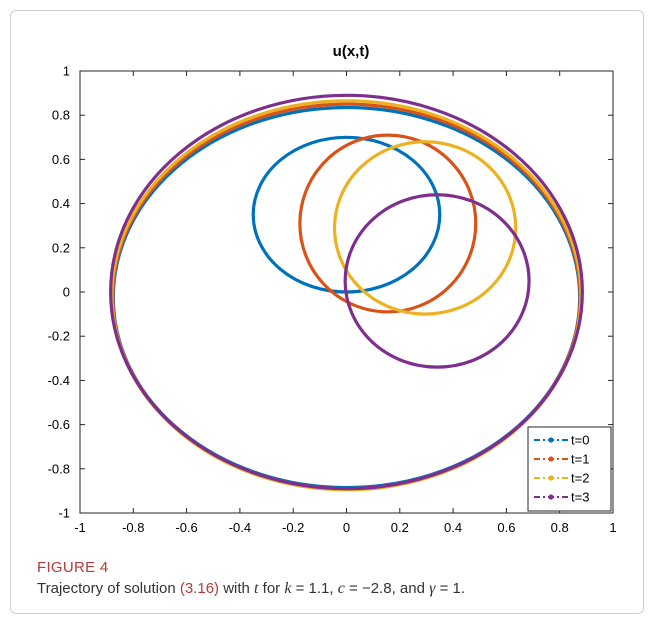 This screenshot has width=658, height=626. I want to click on x-tick-label: 0, so click(346, 527).